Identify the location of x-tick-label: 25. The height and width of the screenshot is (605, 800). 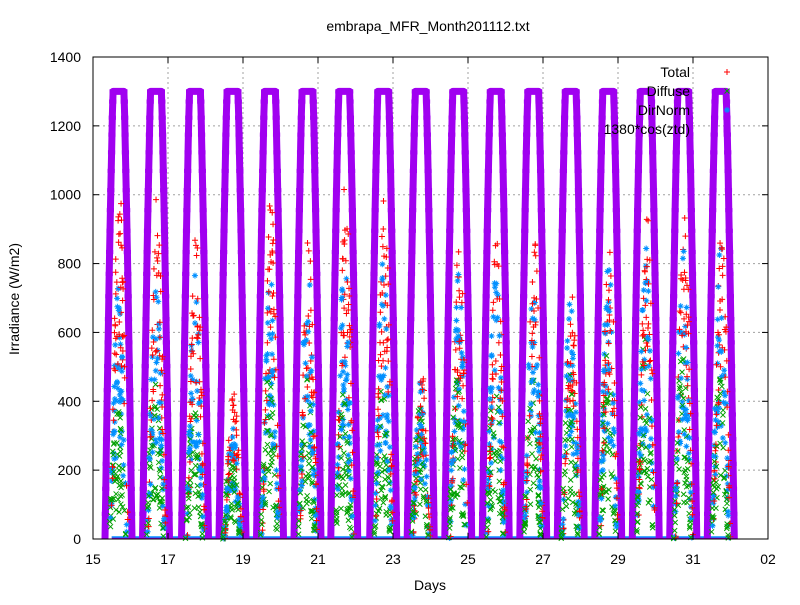
(468, 559).